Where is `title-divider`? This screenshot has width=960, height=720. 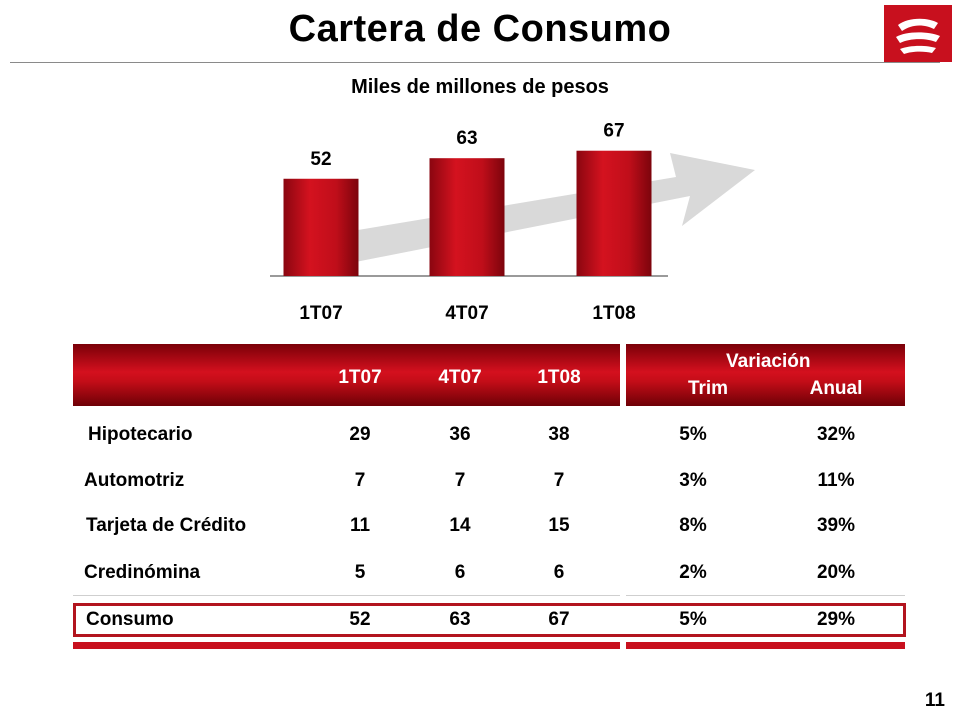
title-divider is located at coordinates (475, 62).